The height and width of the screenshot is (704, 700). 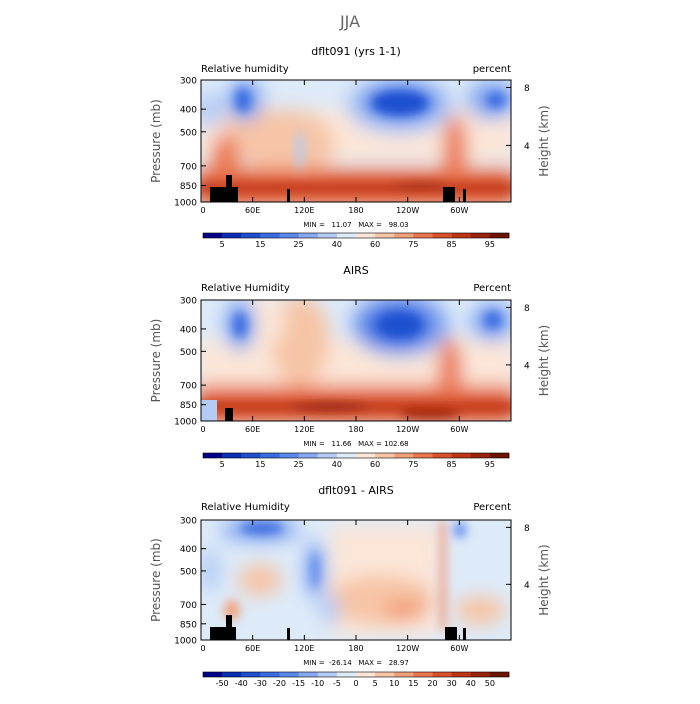 What do you see at coordinates (490, 683) in the screenshot?
I see `colorbar-label: 50` at bounding box center [490, 683].